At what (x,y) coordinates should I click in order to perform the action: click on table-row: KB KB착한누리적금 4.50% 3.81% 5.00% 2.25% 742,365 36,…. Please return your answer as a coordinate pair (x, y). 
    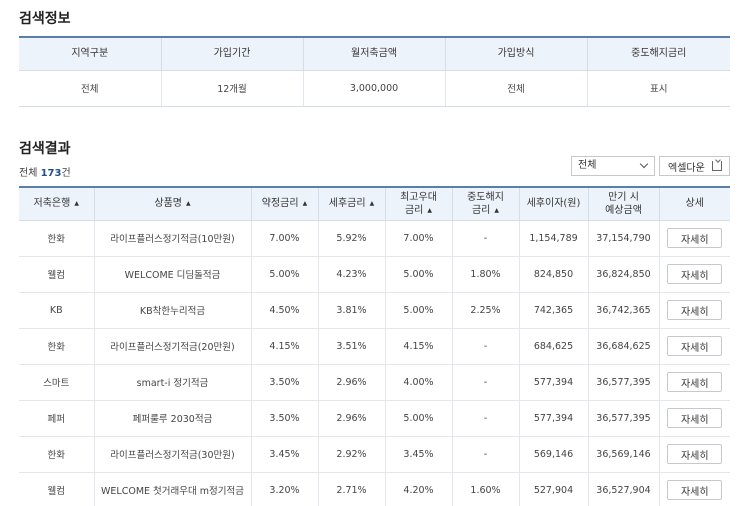
    Looking at the image, I should click on (374, 310).